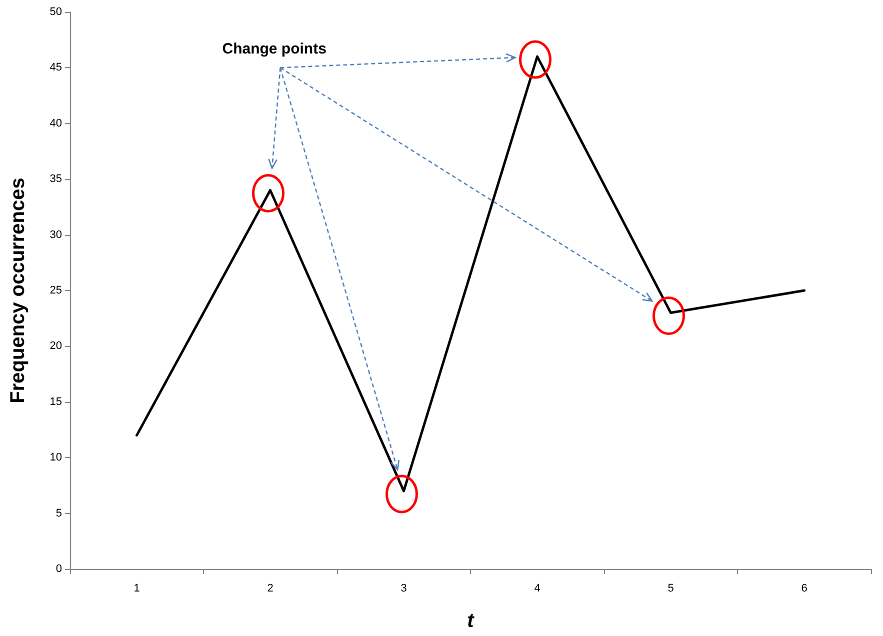  I want to click on y-tick-label: 45, so click(56, 68).